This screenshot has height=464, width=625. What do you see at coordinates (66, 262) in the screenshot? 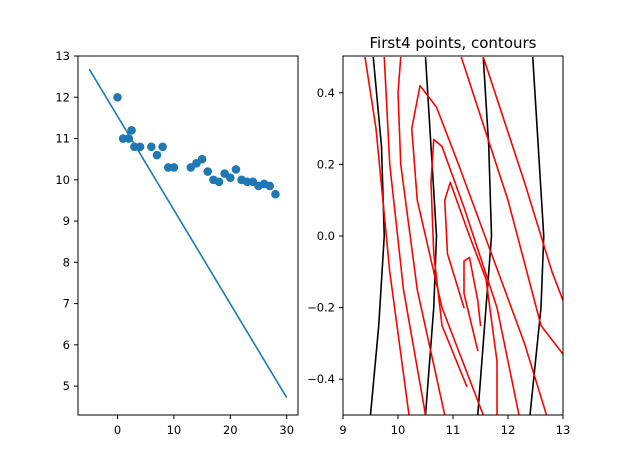
I see `y-tick-label: 8` at bounding box center [66, 262].